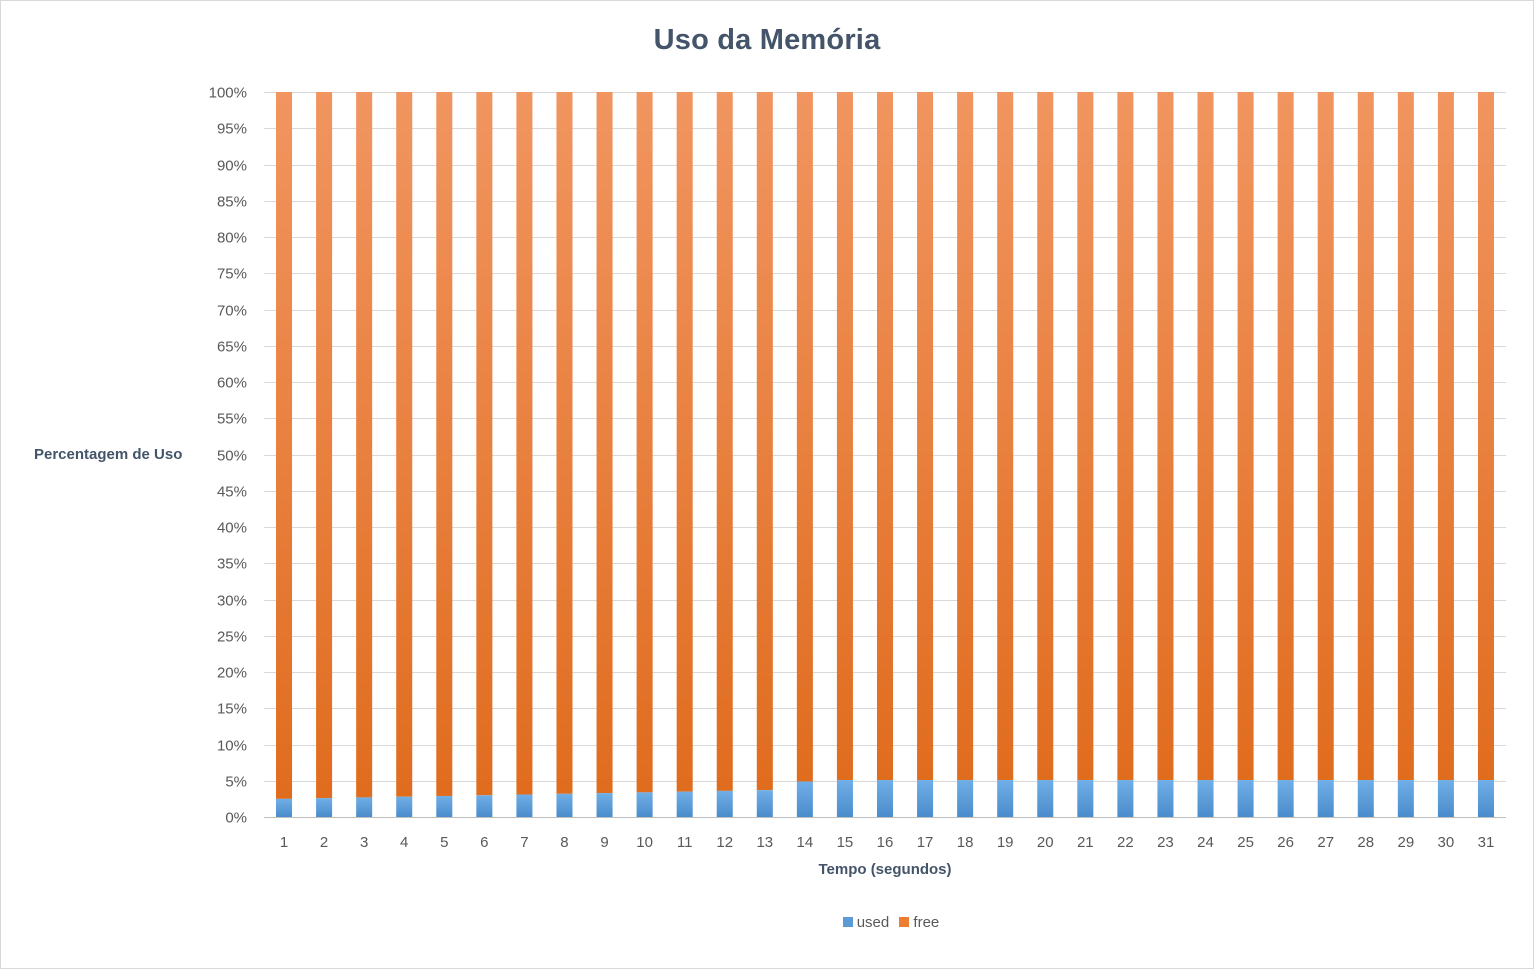 The width and height of the screenshot is (1534, 969). Describe the element at coordinates (232, 274) in the screenshot. I see `y-tick-label: 75%` at that location.